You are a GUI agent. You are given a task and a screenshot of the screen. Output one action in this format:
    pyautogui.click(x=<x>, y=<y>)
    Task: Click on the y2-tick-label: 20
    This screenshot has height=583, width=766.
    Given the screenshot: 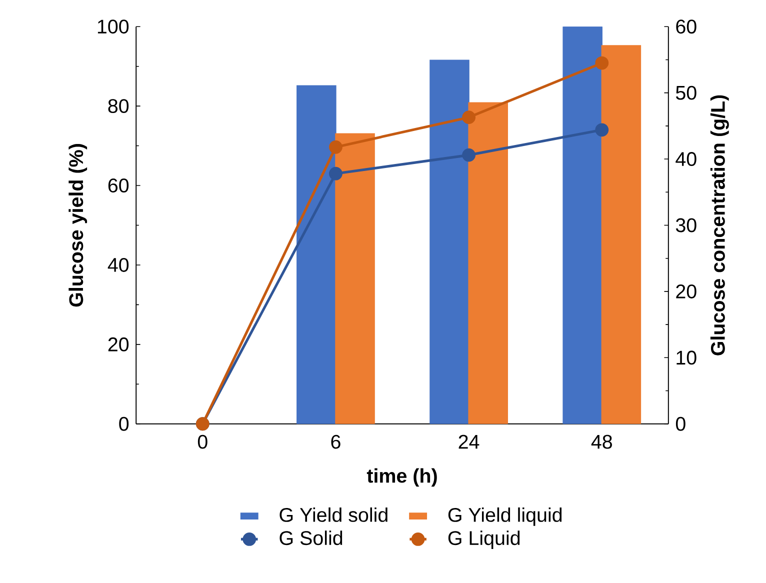 What is the action you would take?
    pyautogui.click(x=686, y=291)
    